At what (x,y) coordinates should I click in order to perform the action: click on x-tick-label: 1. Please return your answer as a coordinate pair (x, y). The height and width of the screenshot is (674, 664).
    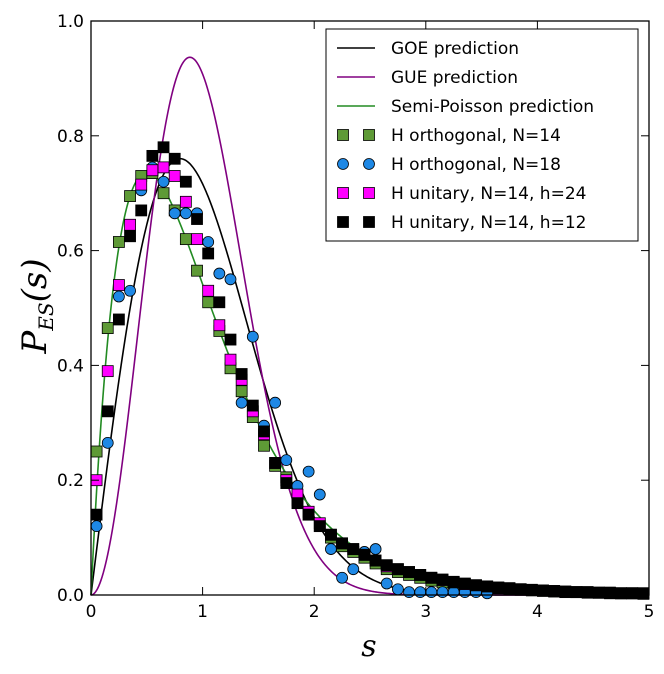
    Looking at the image, I should click on (202, 612).